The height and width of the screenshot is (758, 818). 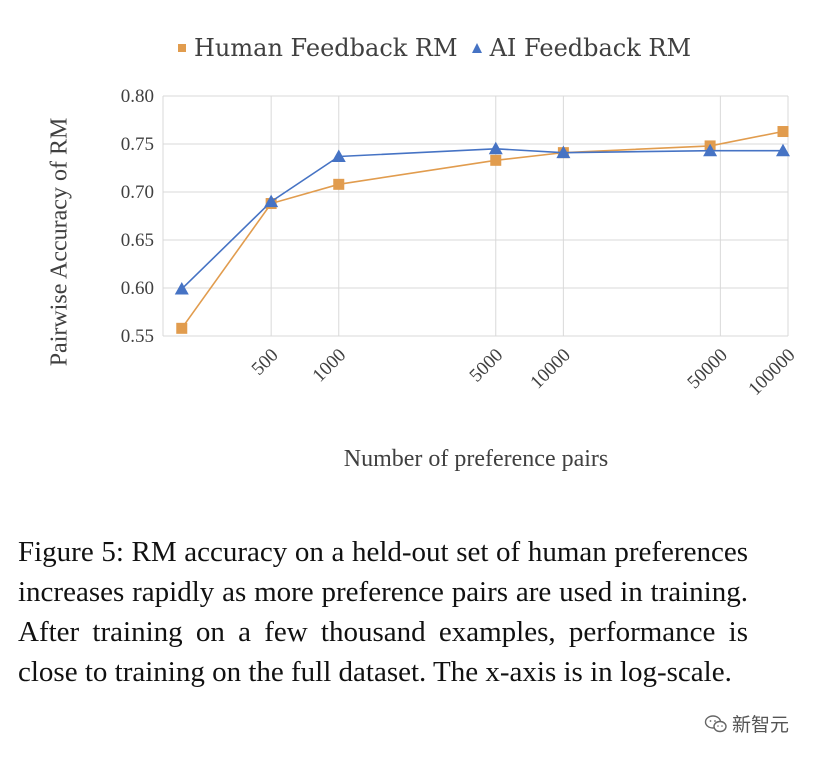 I want to click on x-axis-label: Number of preference pairs, so click(x=476, y=459).